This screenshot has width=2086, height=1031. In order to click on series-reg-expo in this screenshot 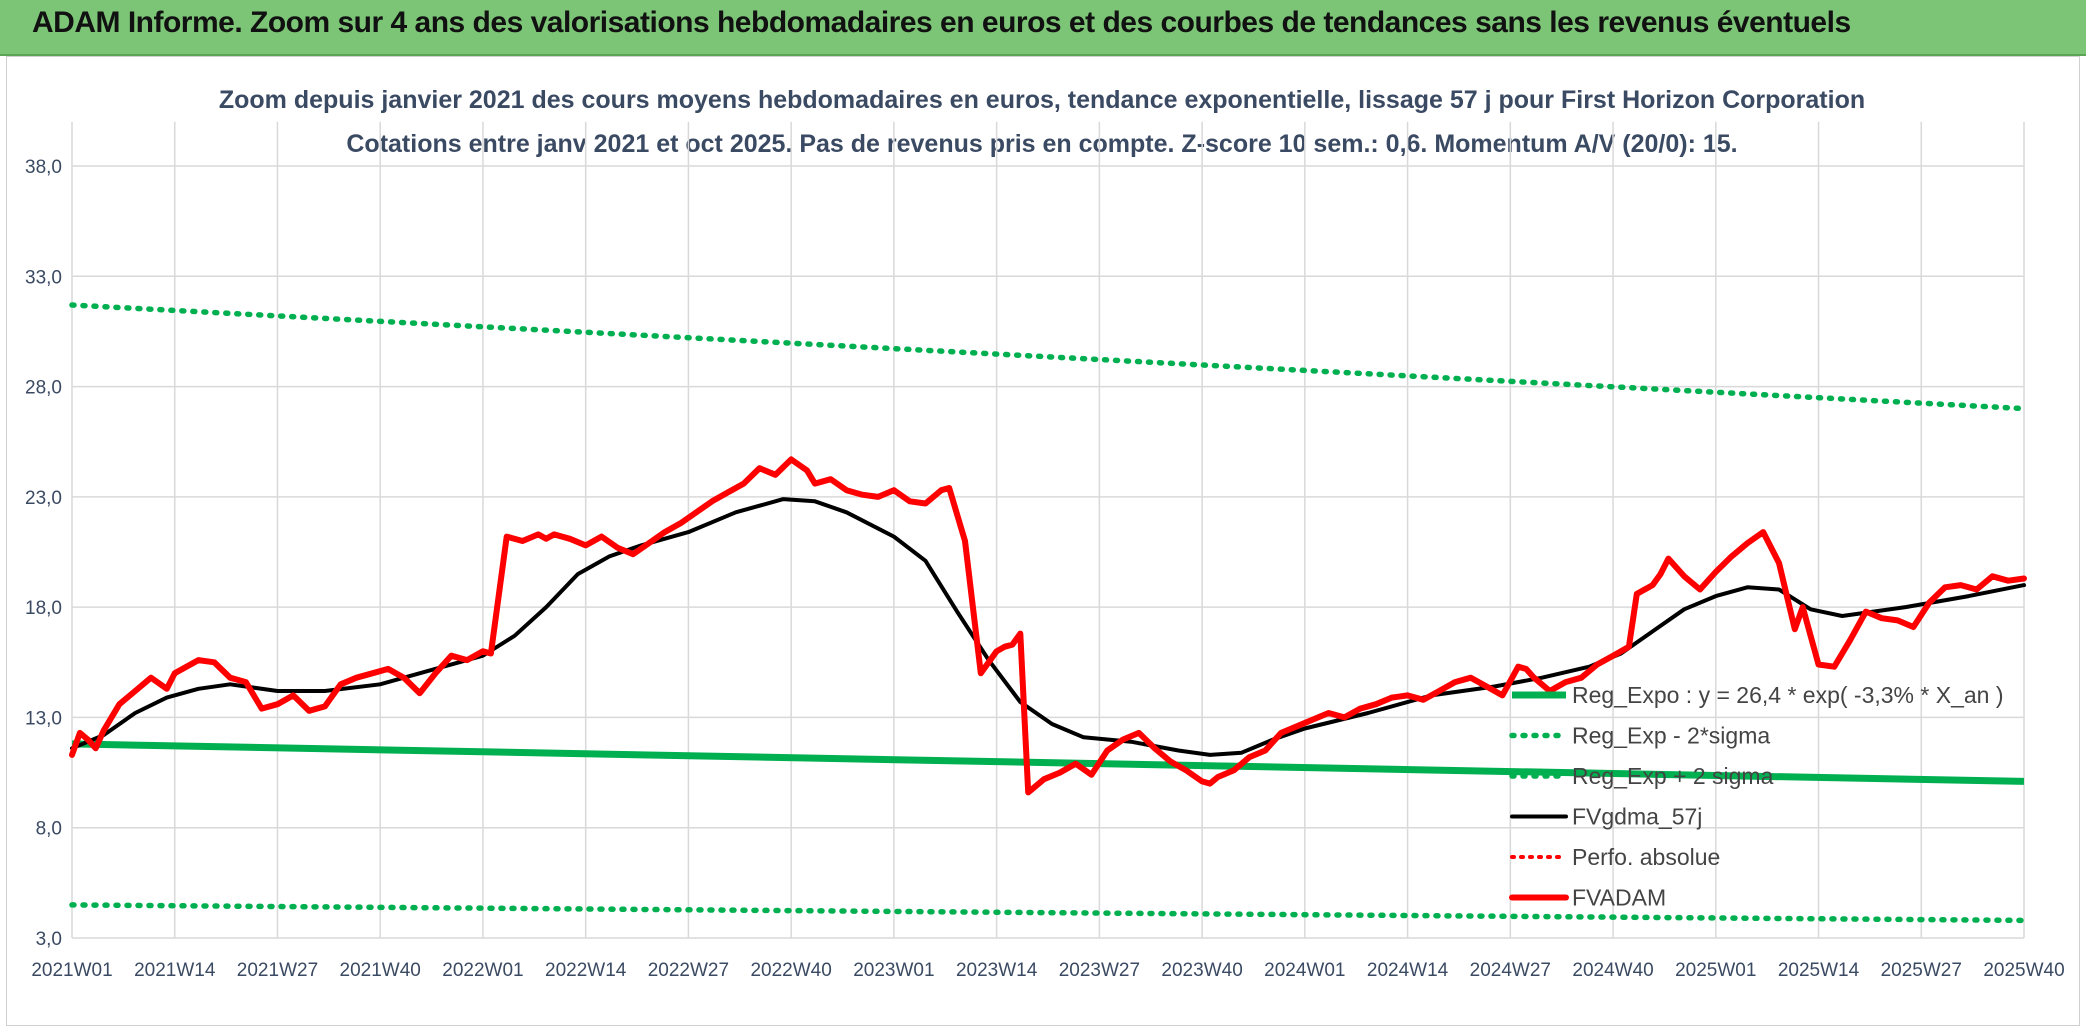, I will do `click(1048, 762)`.